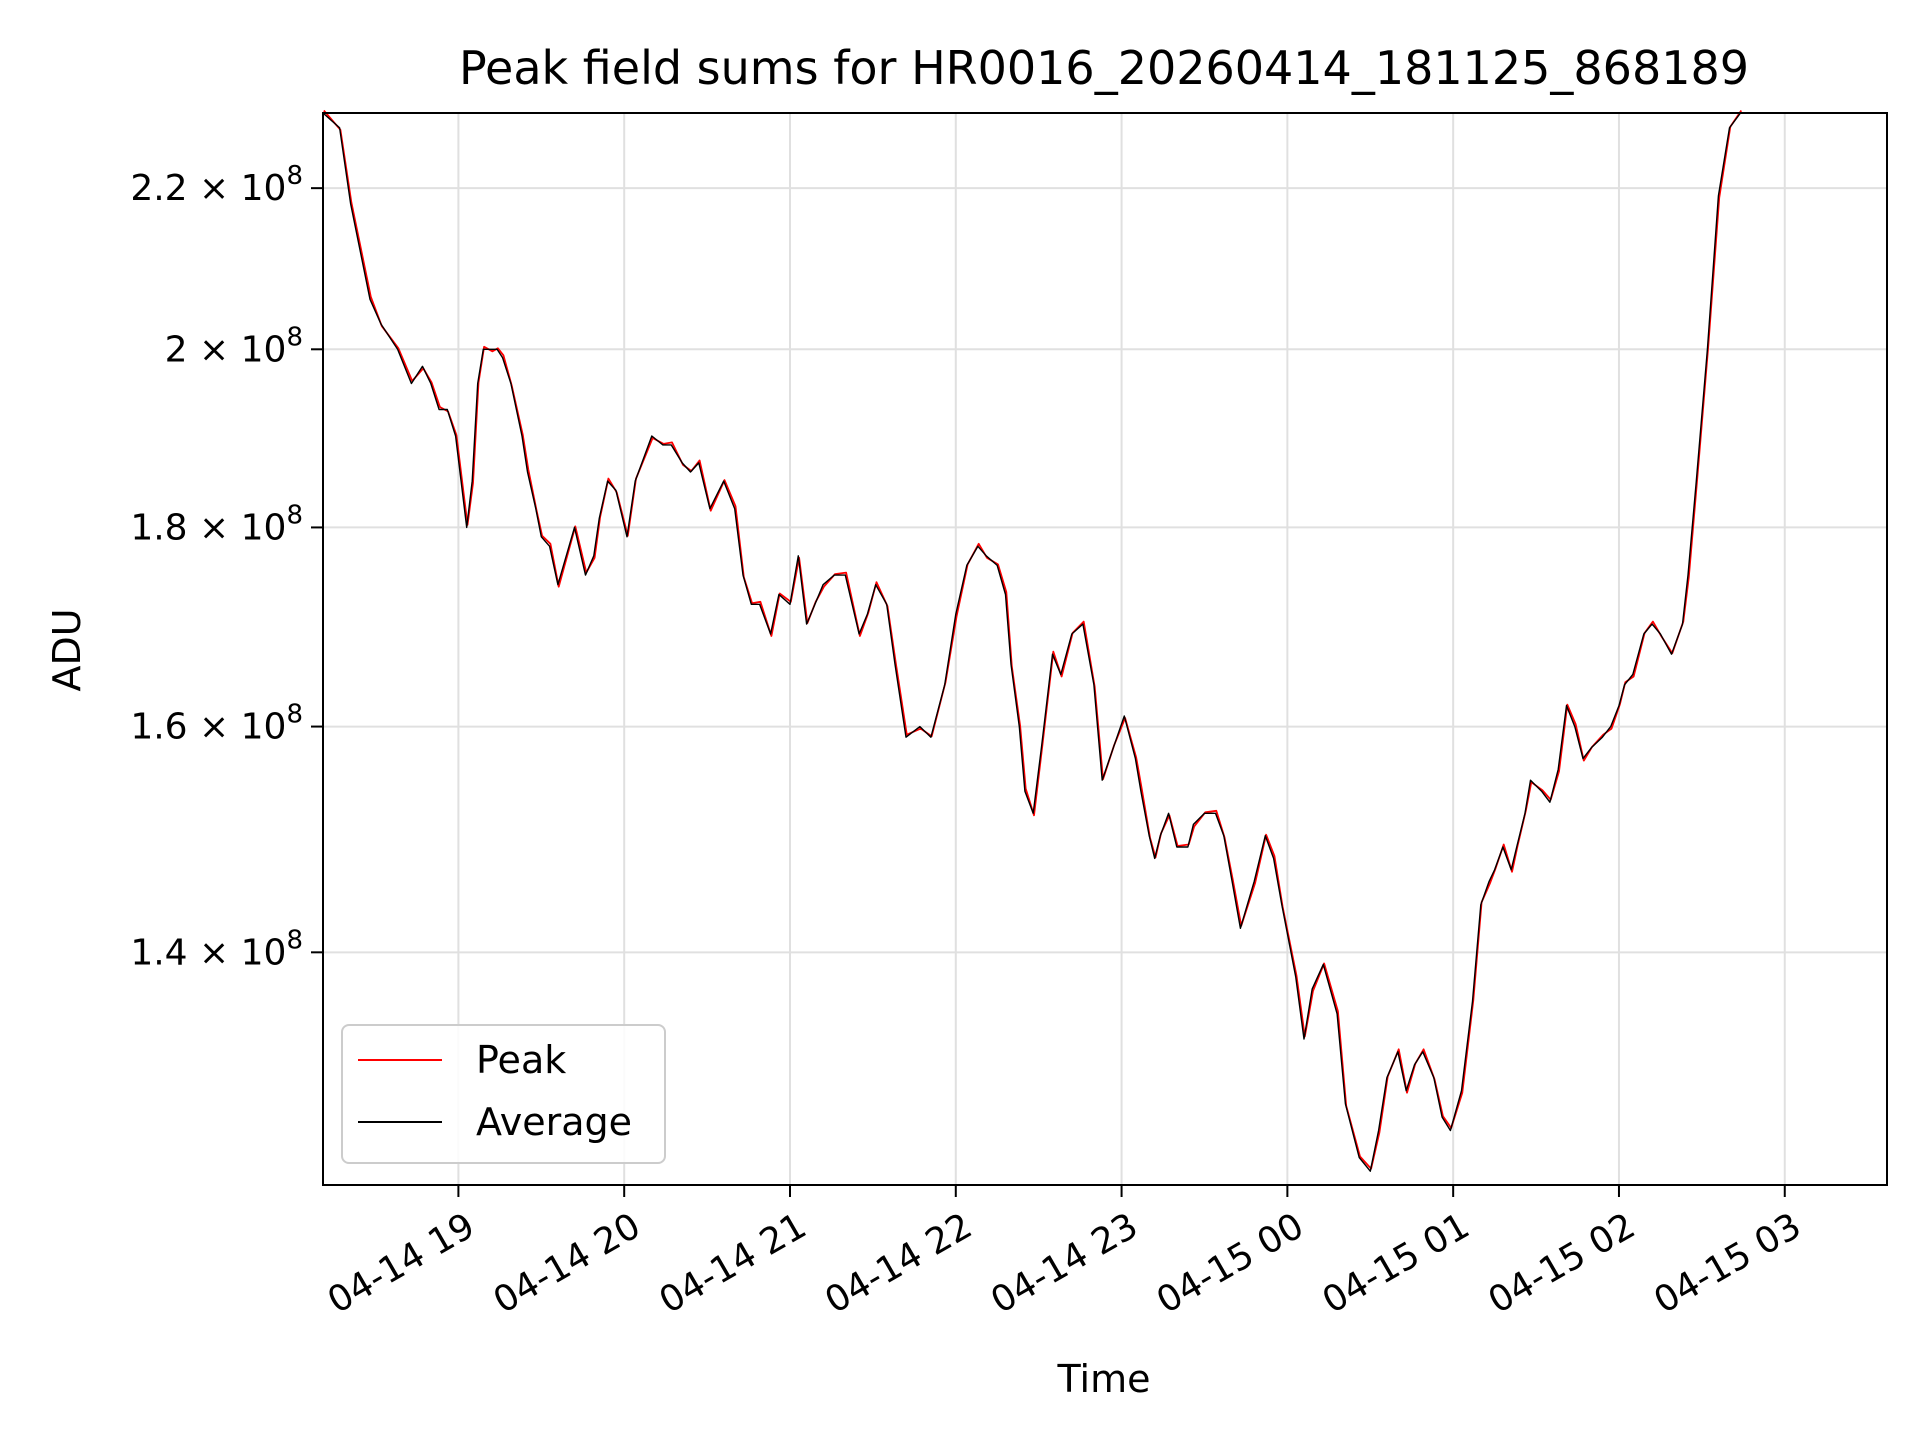 The image size is (1920, 1440). I want to click on x-tick-label: 04-15 01, so click(1396, 1263).